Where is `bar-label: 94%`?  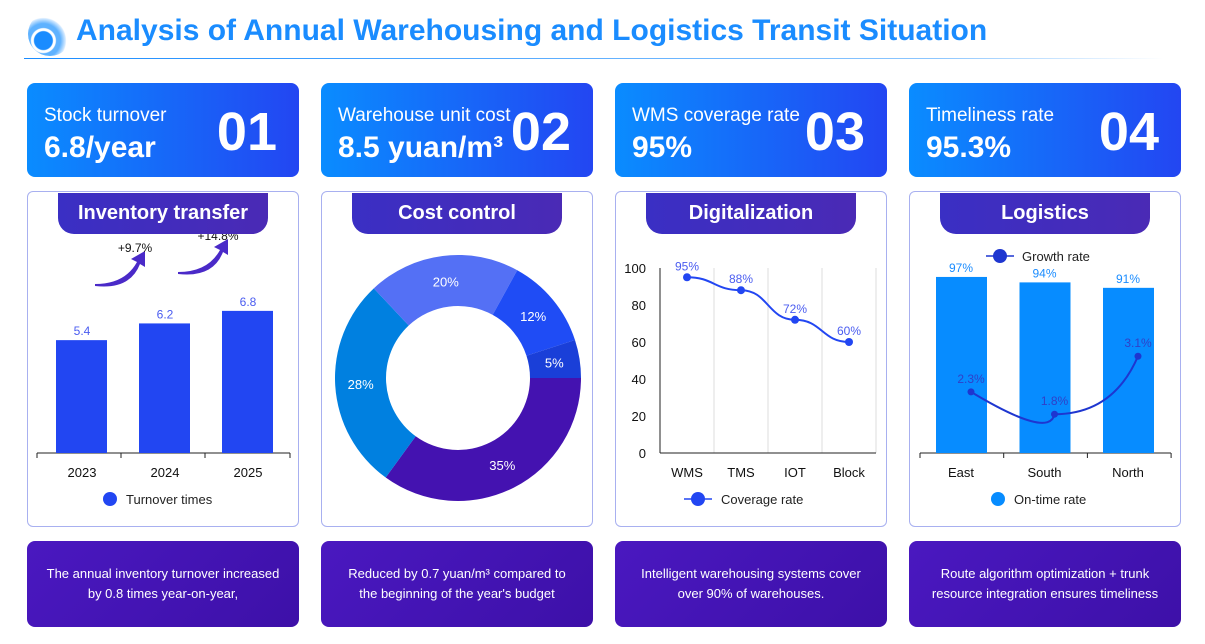 bar-label: 94% is located at coordinates (1044, 273).